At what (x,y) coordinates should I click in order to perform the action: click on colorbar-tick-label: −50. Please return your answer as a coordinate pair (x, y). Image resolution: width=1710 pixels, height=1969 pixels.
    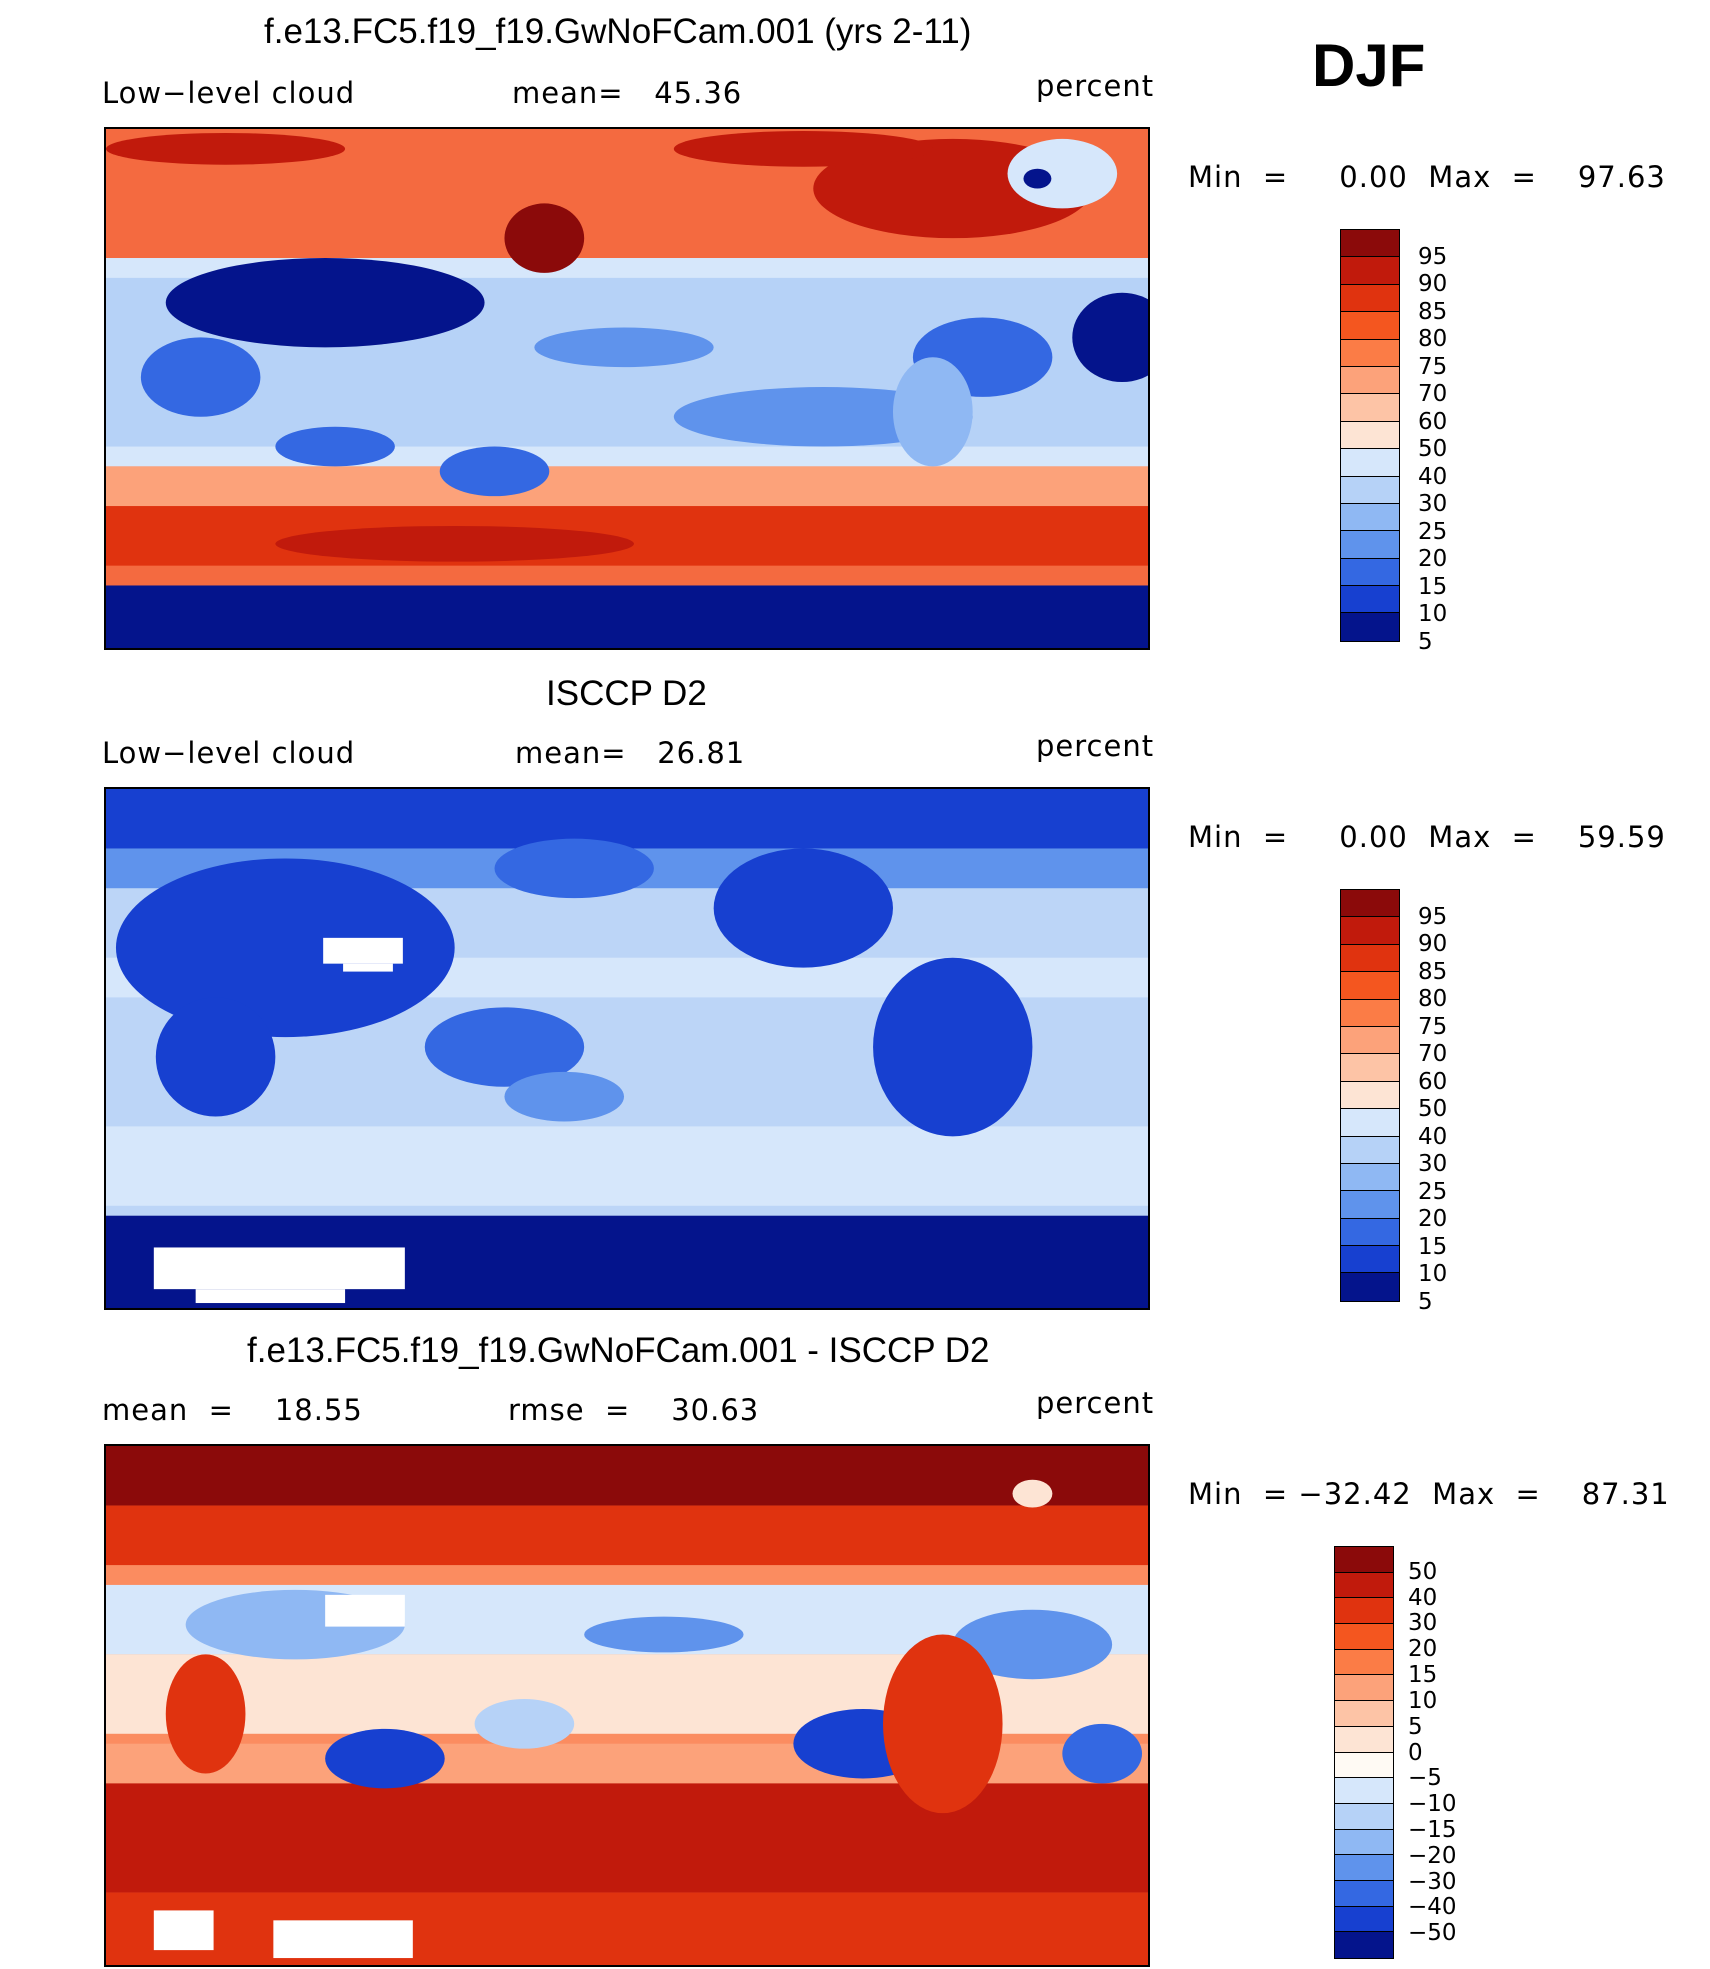
    Looking at the image, I should click on (1432, 1933).